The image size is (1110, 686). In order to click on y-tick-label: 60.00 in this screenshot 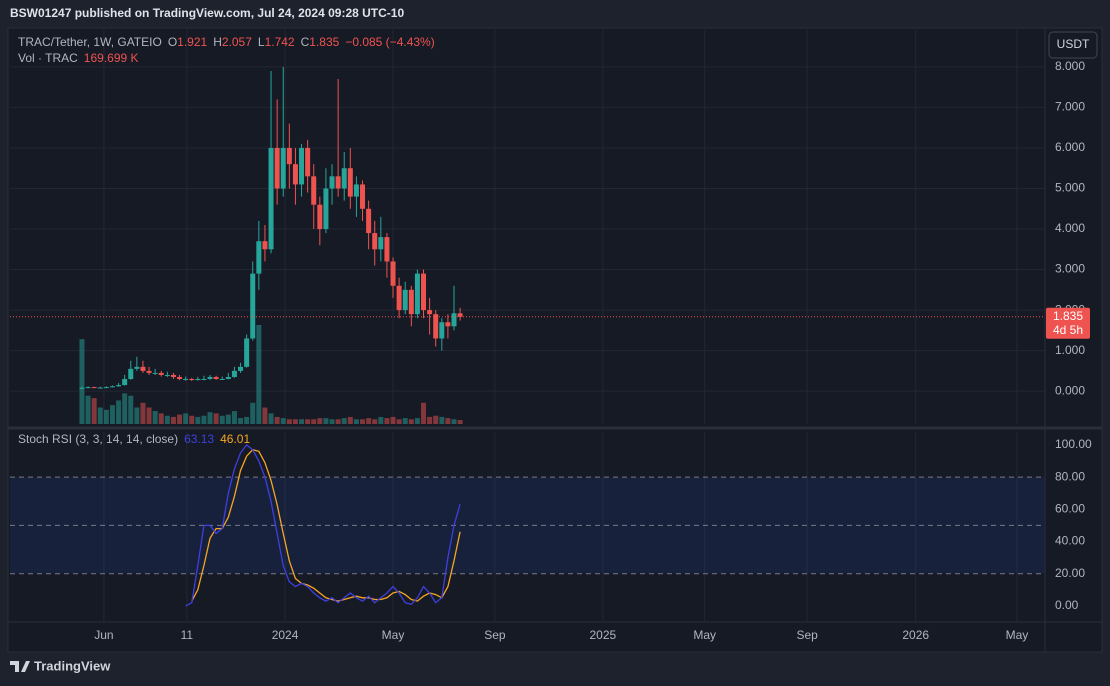, I will do `click(1070, 508)`.